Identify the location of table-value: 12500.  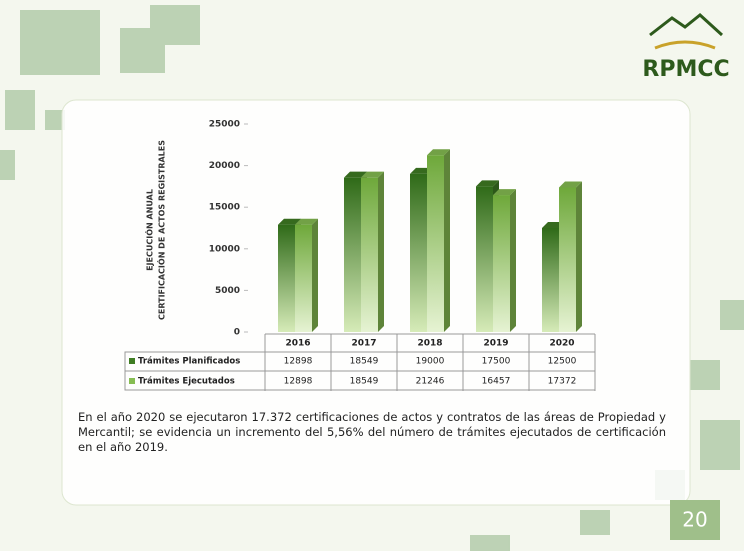
(562, 362).